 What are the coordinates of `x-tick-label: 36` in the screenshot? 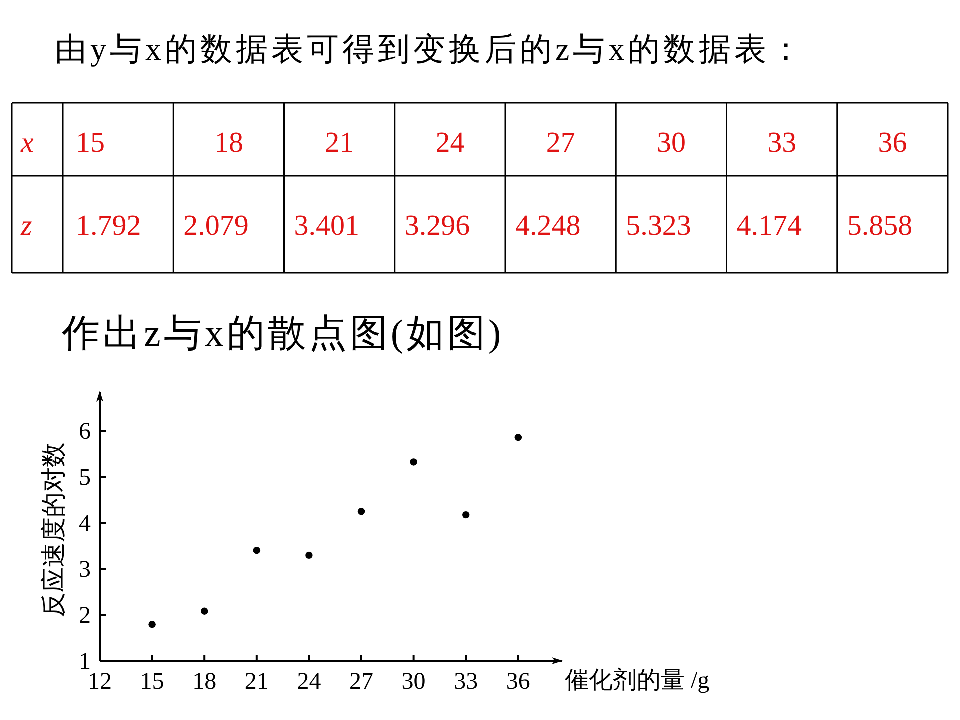 It's located at (518, 682).